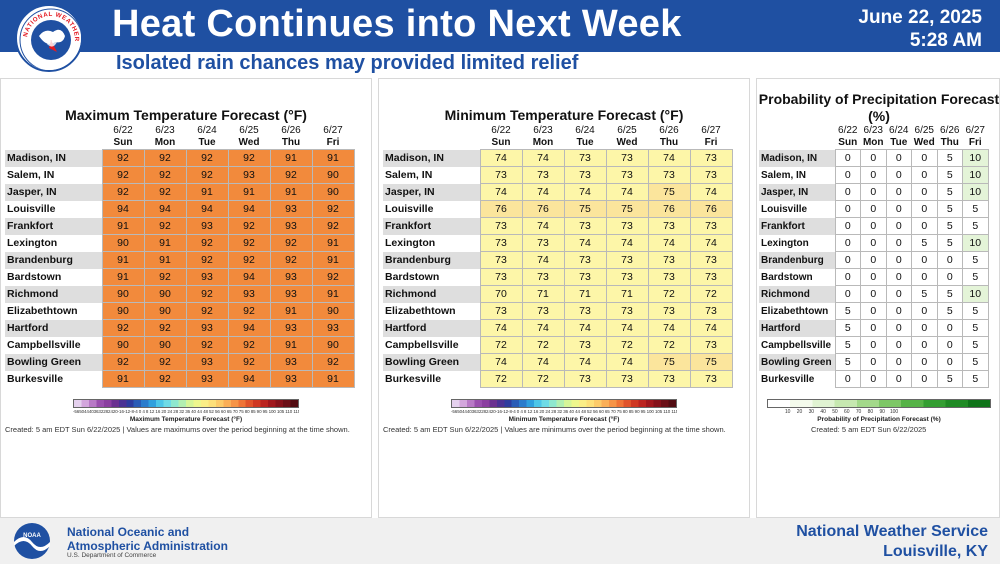  Describe the element at coordinates (431, 192) in the screenshot. I see `city-name: Jasper, IN` at that location.